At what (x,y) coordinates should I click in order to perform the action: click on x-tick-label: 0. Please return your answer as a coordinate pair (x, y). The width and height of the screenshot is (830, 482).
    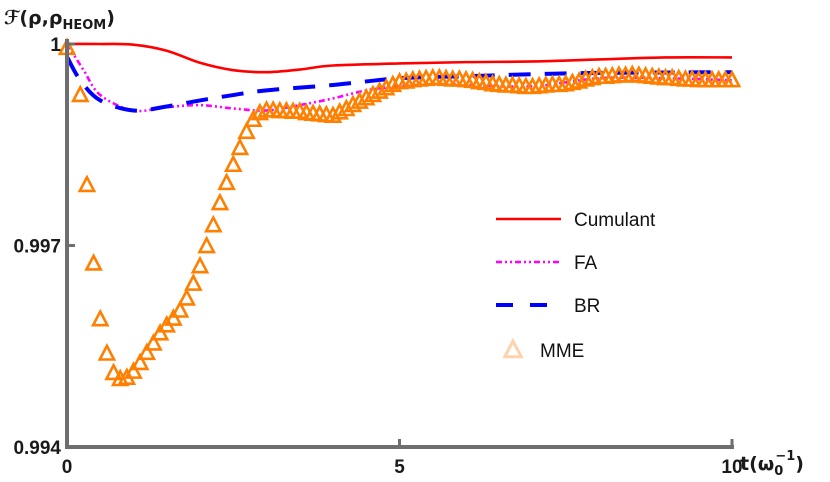
    Looking at the image, I should click on (67, 467).